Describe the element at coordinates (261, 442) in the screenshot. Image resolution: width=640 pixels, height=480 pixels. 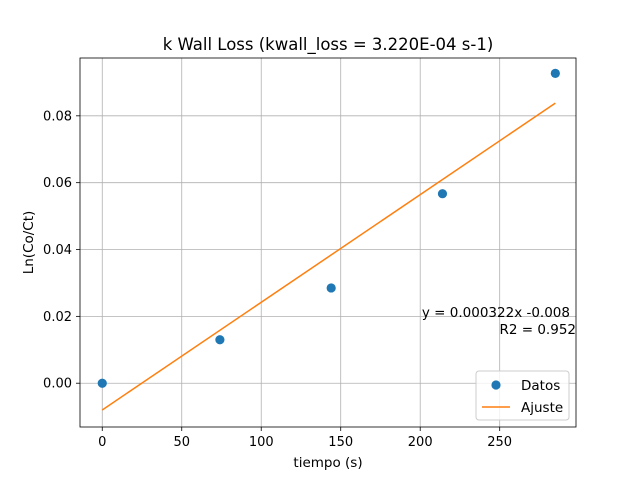
I see `x-tick-label: 100` at that location.